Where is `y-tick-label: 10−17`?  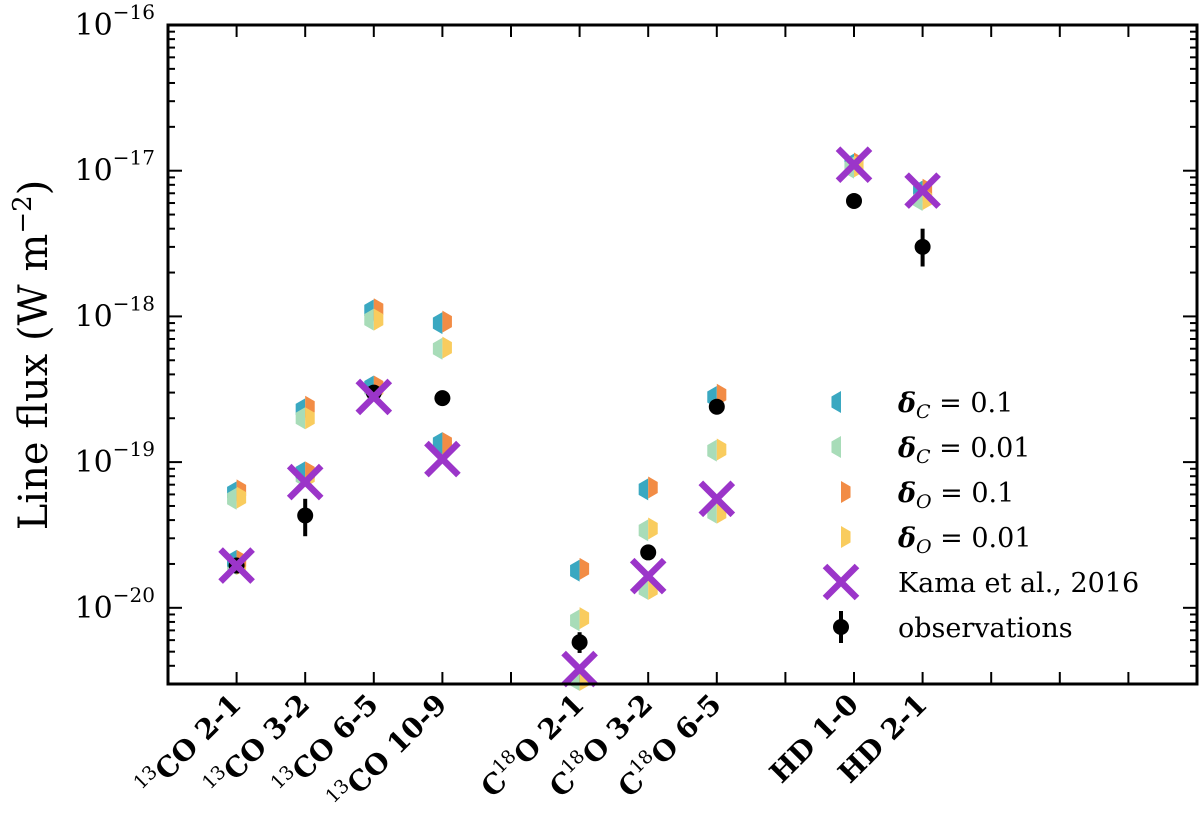 y-tick-label: 10−17 is located at coordinates (115, 167).